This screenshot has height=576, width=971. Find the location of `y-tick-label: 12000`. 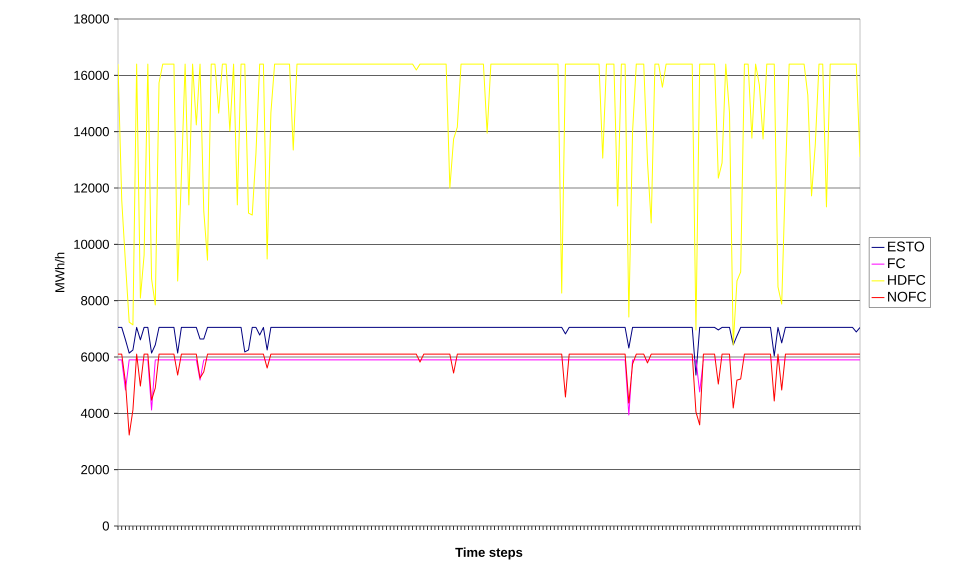

y-tick-label: 12000 is located at coordinates (91, 188).